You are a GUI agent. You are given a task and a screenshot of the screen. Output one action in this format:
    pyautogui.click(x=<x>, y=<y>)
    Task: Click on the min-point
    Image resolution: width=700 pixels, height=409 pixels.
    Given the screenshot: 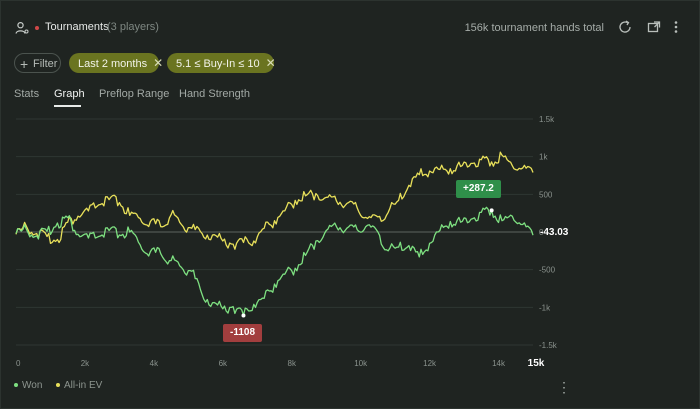 What is the action you would take?
    pyautogui.click(x=243, y=315)
    